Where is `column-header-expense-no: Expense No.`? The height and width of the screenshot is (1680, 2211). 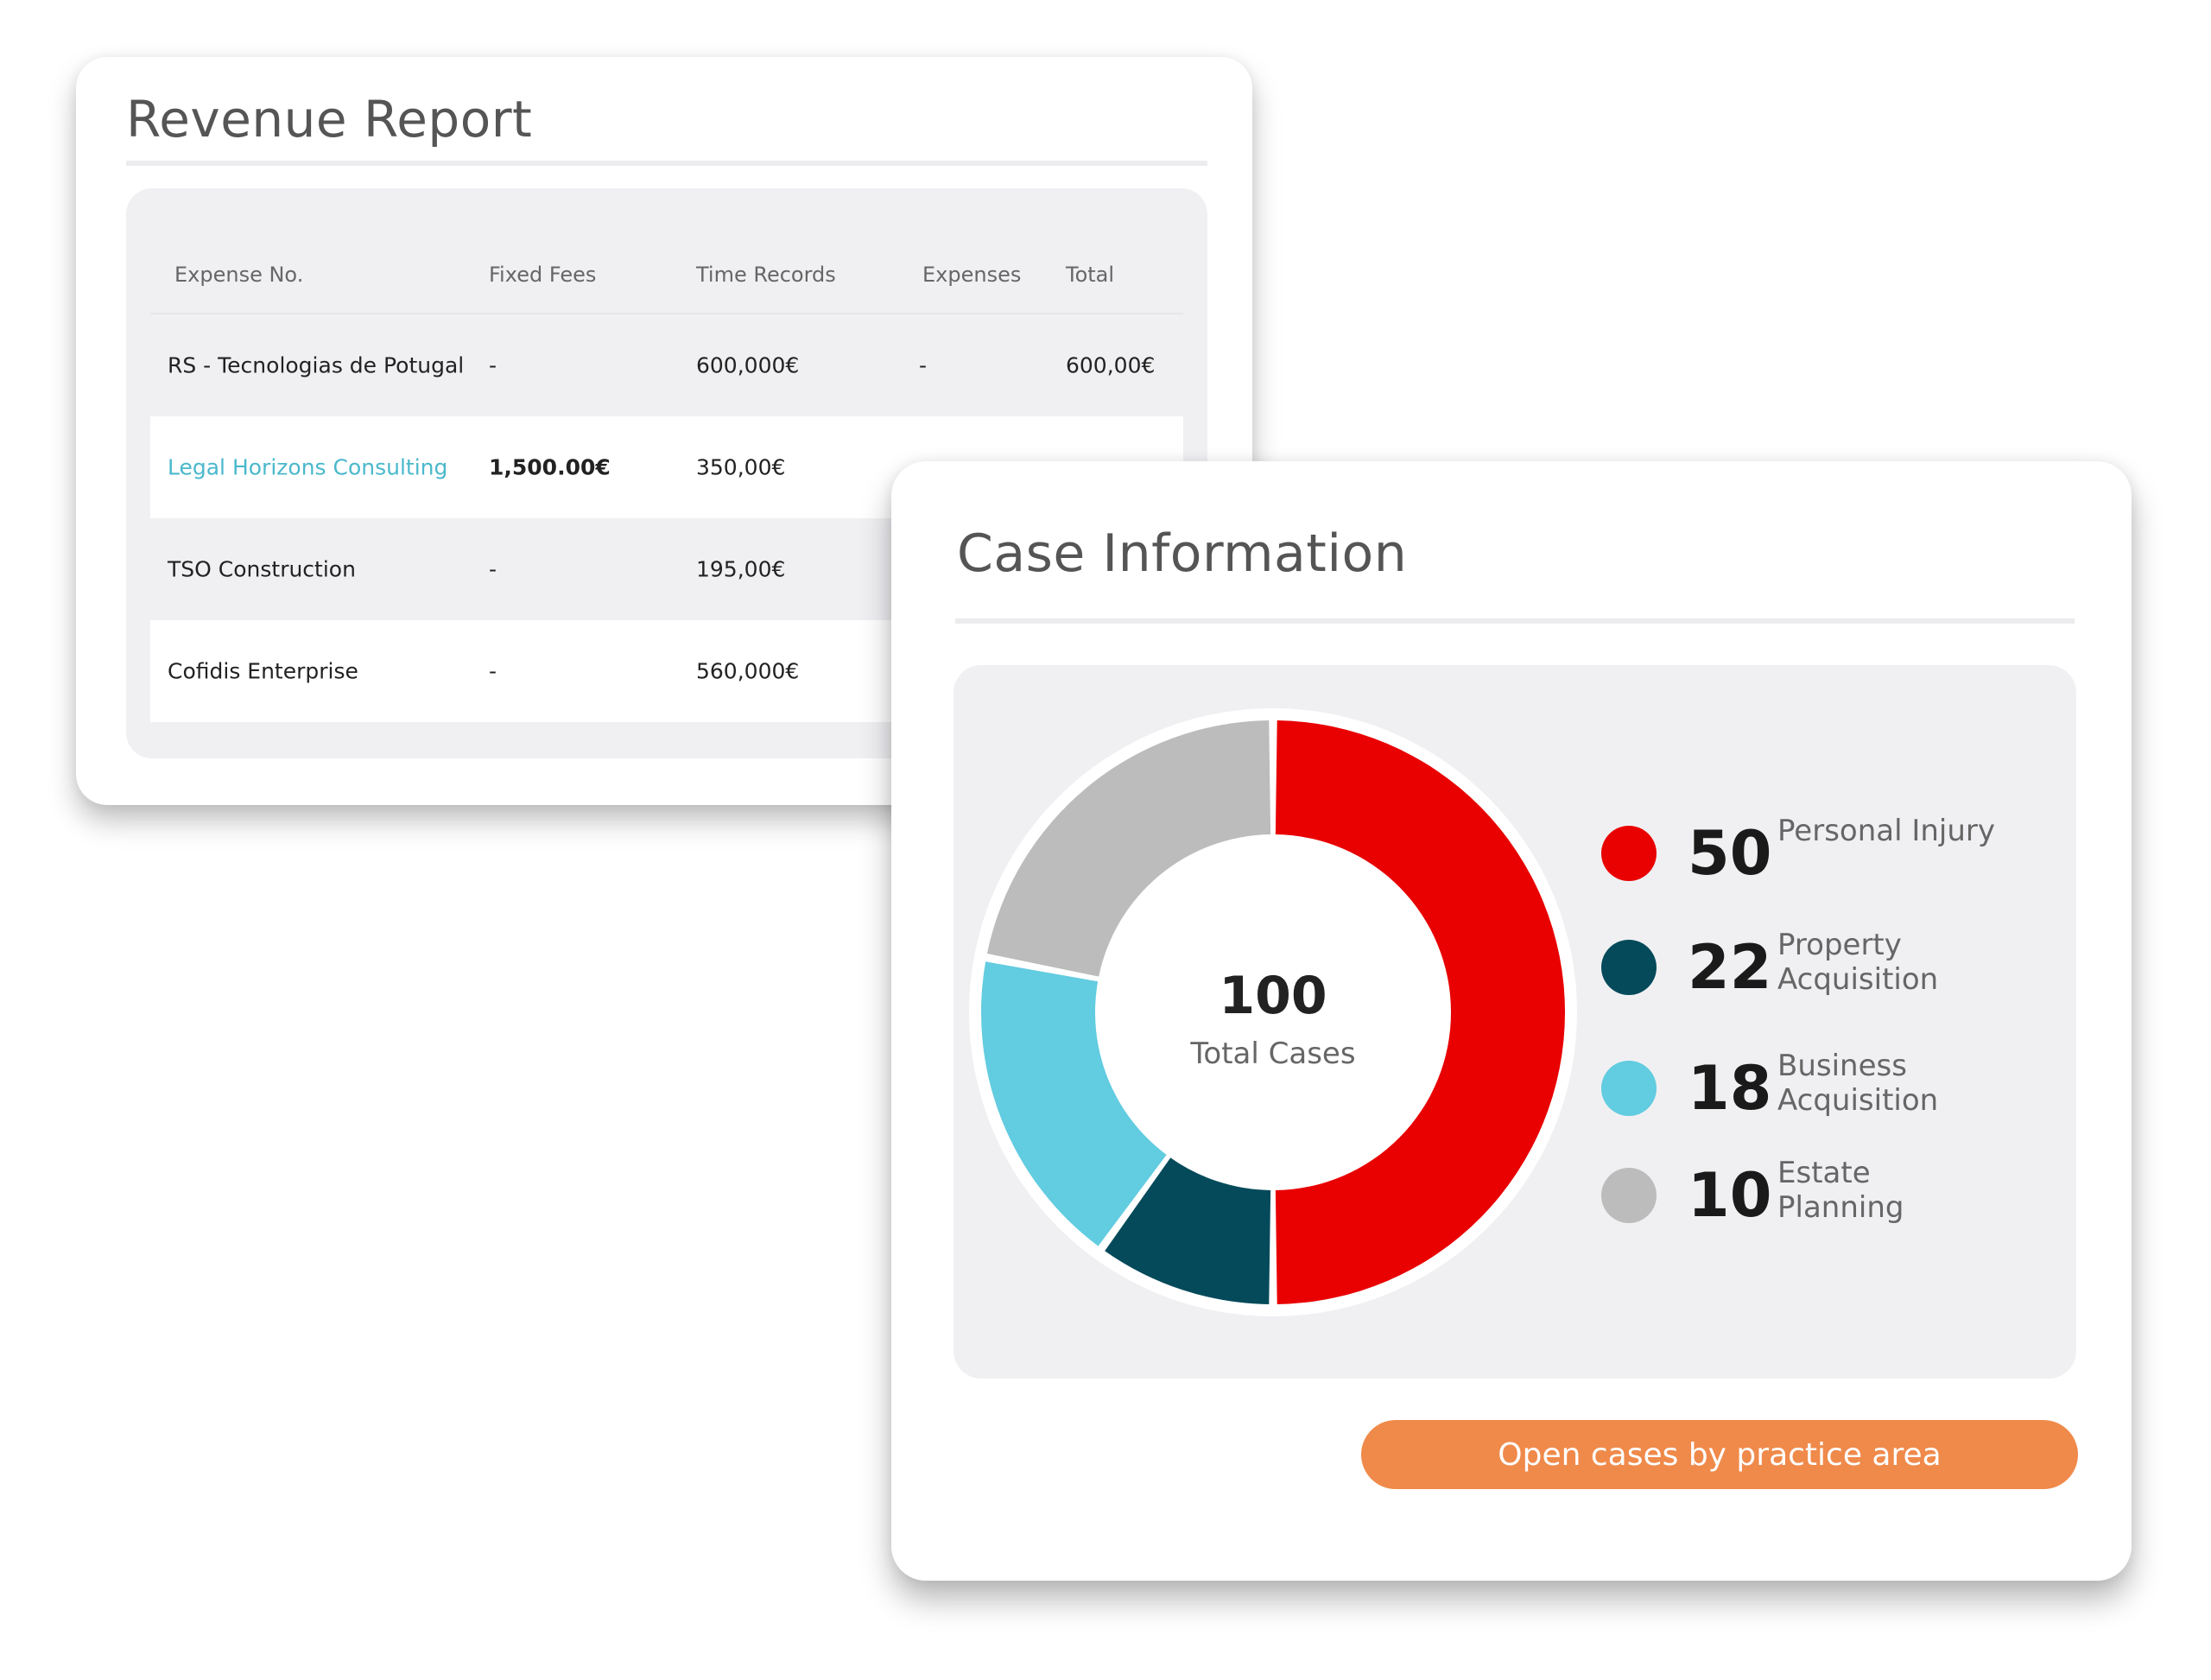
column-header-expense-no: Expense No. is located at coordinates (239, 275).